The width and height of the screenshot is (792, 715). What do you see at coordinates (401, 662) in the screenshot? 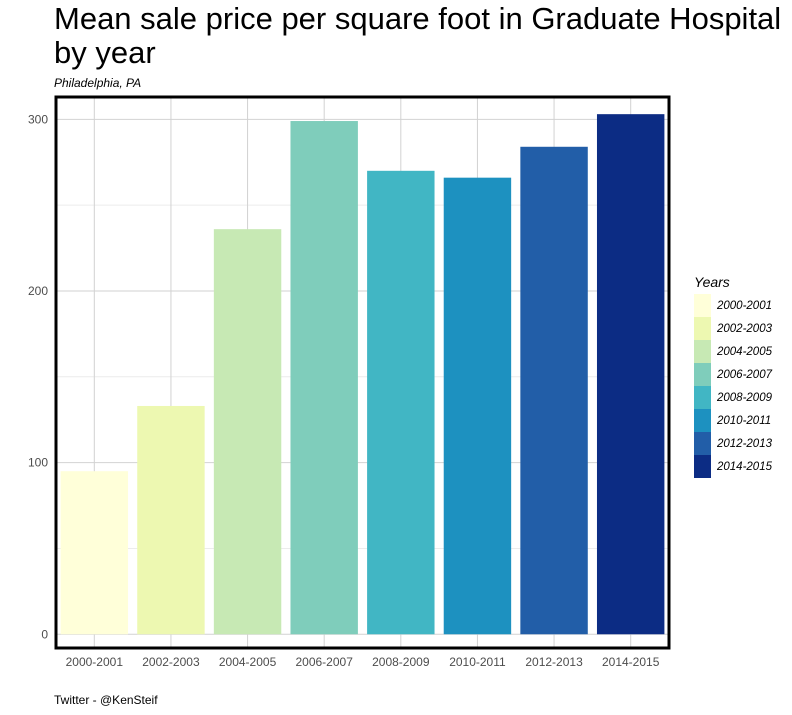
I see `x-tick-label: 2008-2009` at bounding box center [401, 662].